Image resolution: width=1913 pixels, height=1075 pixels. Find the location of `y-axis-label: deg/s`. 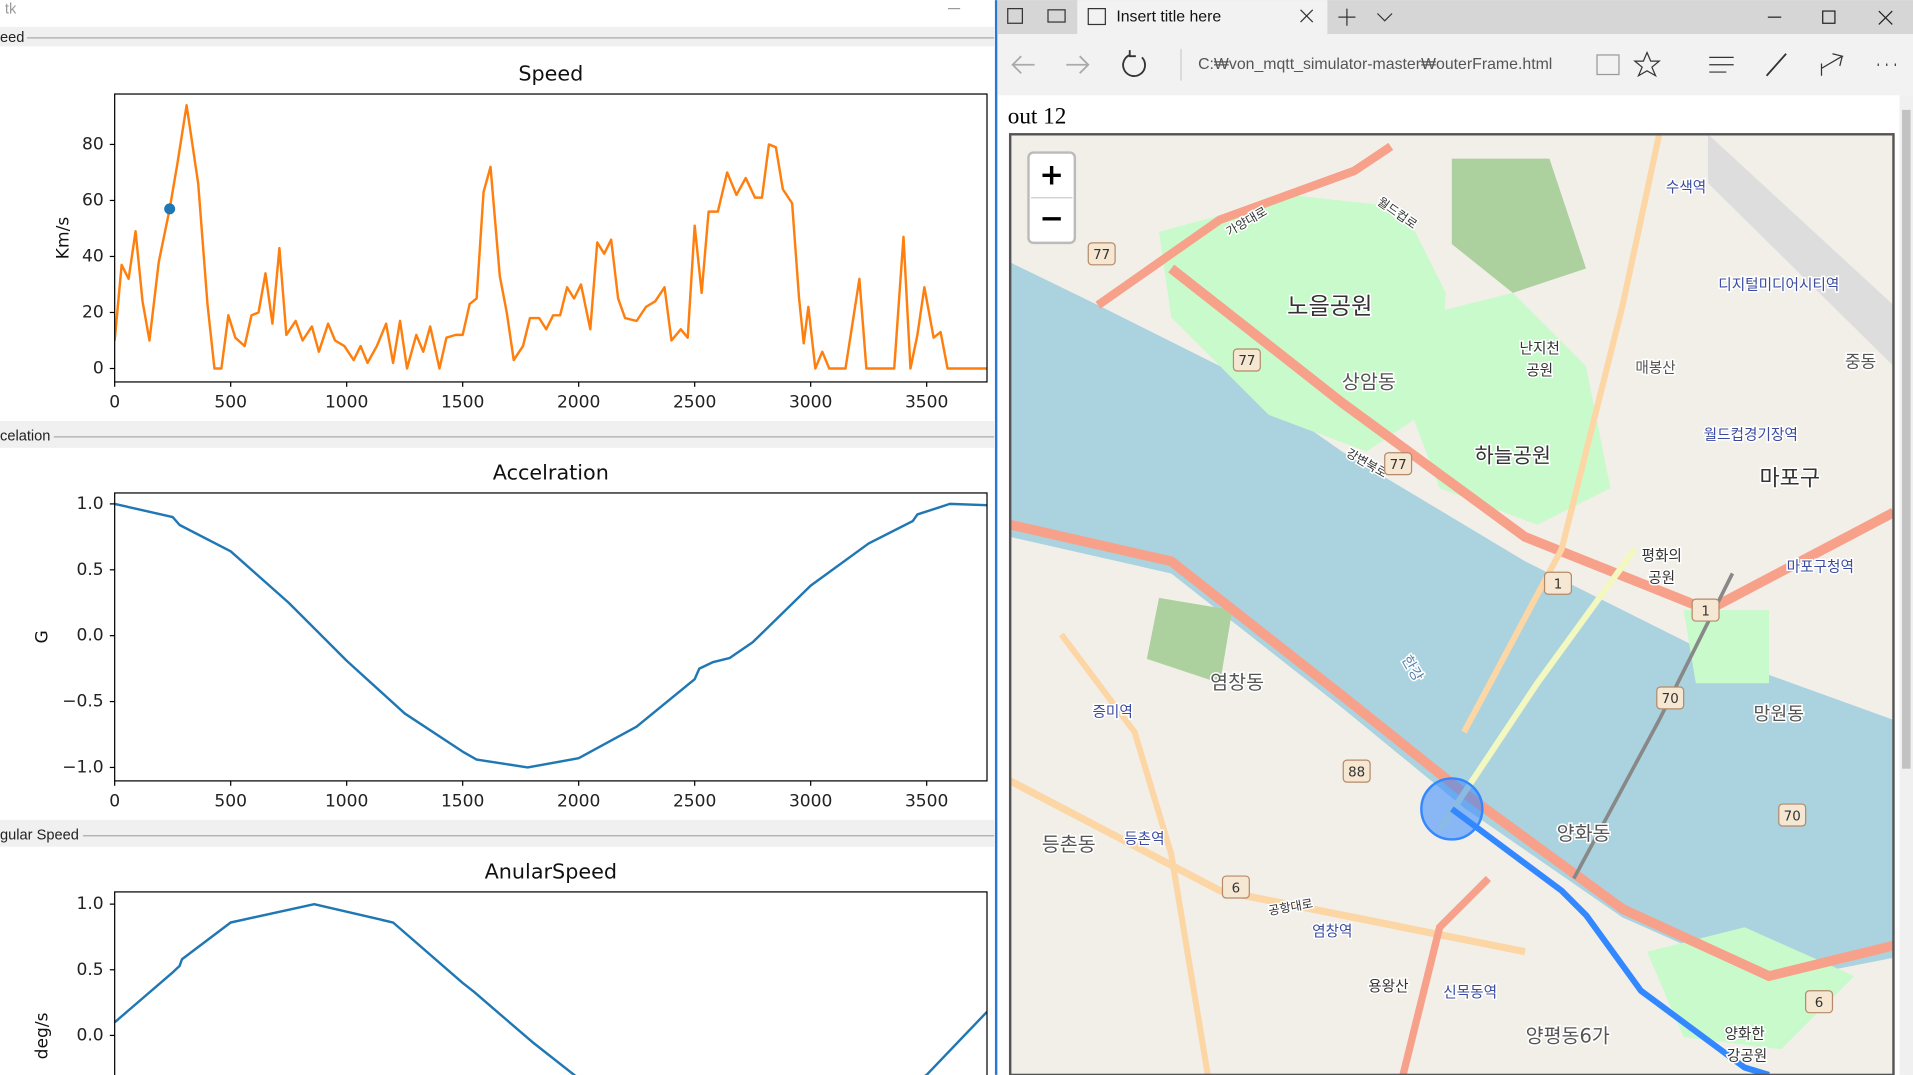

y-axis-label: deg/s is located at coordinates (43, 1035).